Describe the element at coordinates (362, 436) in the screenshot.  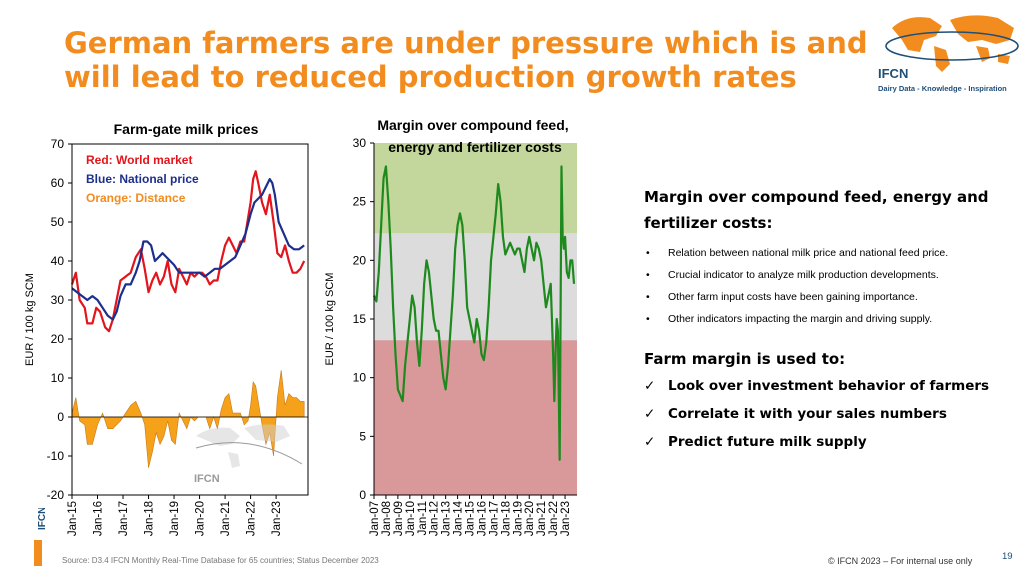
I see `y-tick-label: 5` at that location.